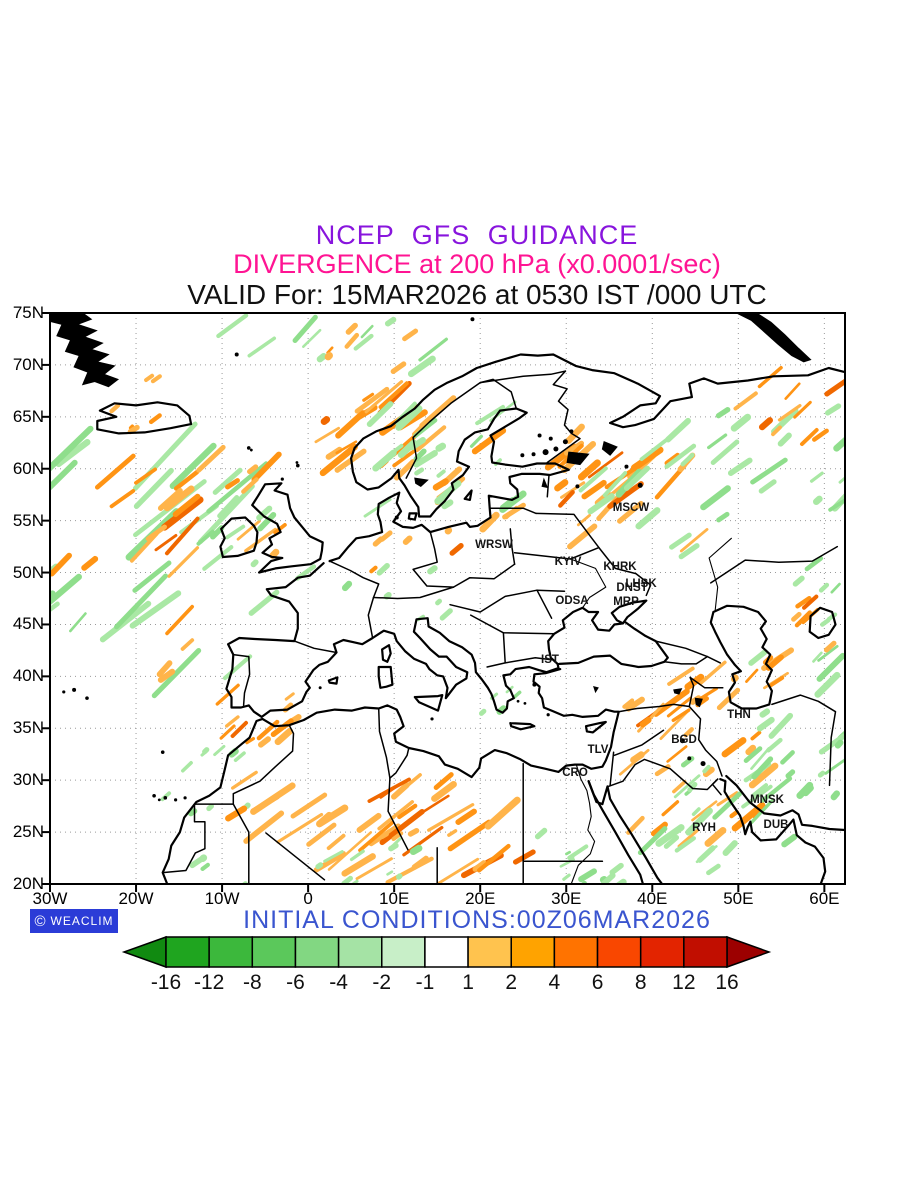 The height and width of the screenshot is (1200, 900). I want to click on colorbar-label: -6, so click(295, 982).